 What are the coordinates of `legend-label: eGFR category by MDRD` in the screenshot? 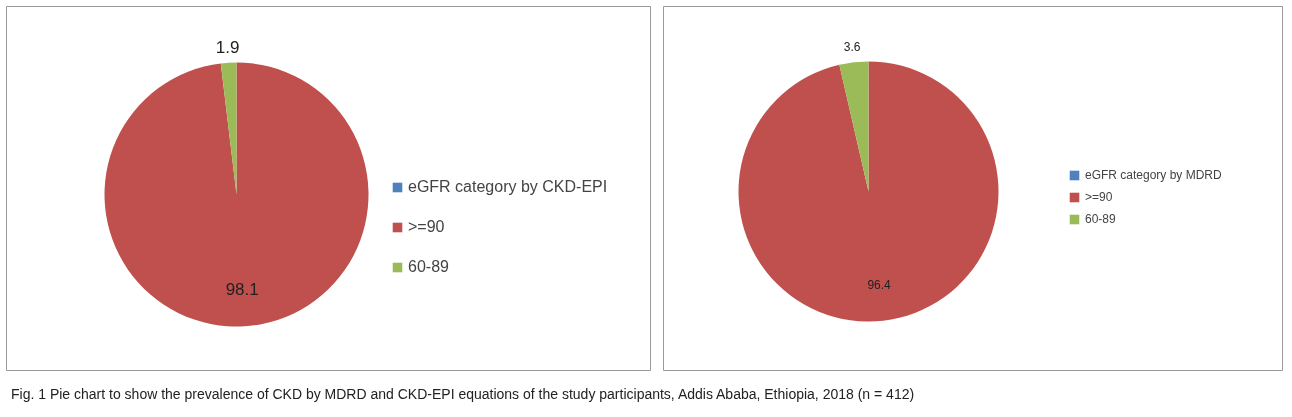 It's located at (1153, 175).